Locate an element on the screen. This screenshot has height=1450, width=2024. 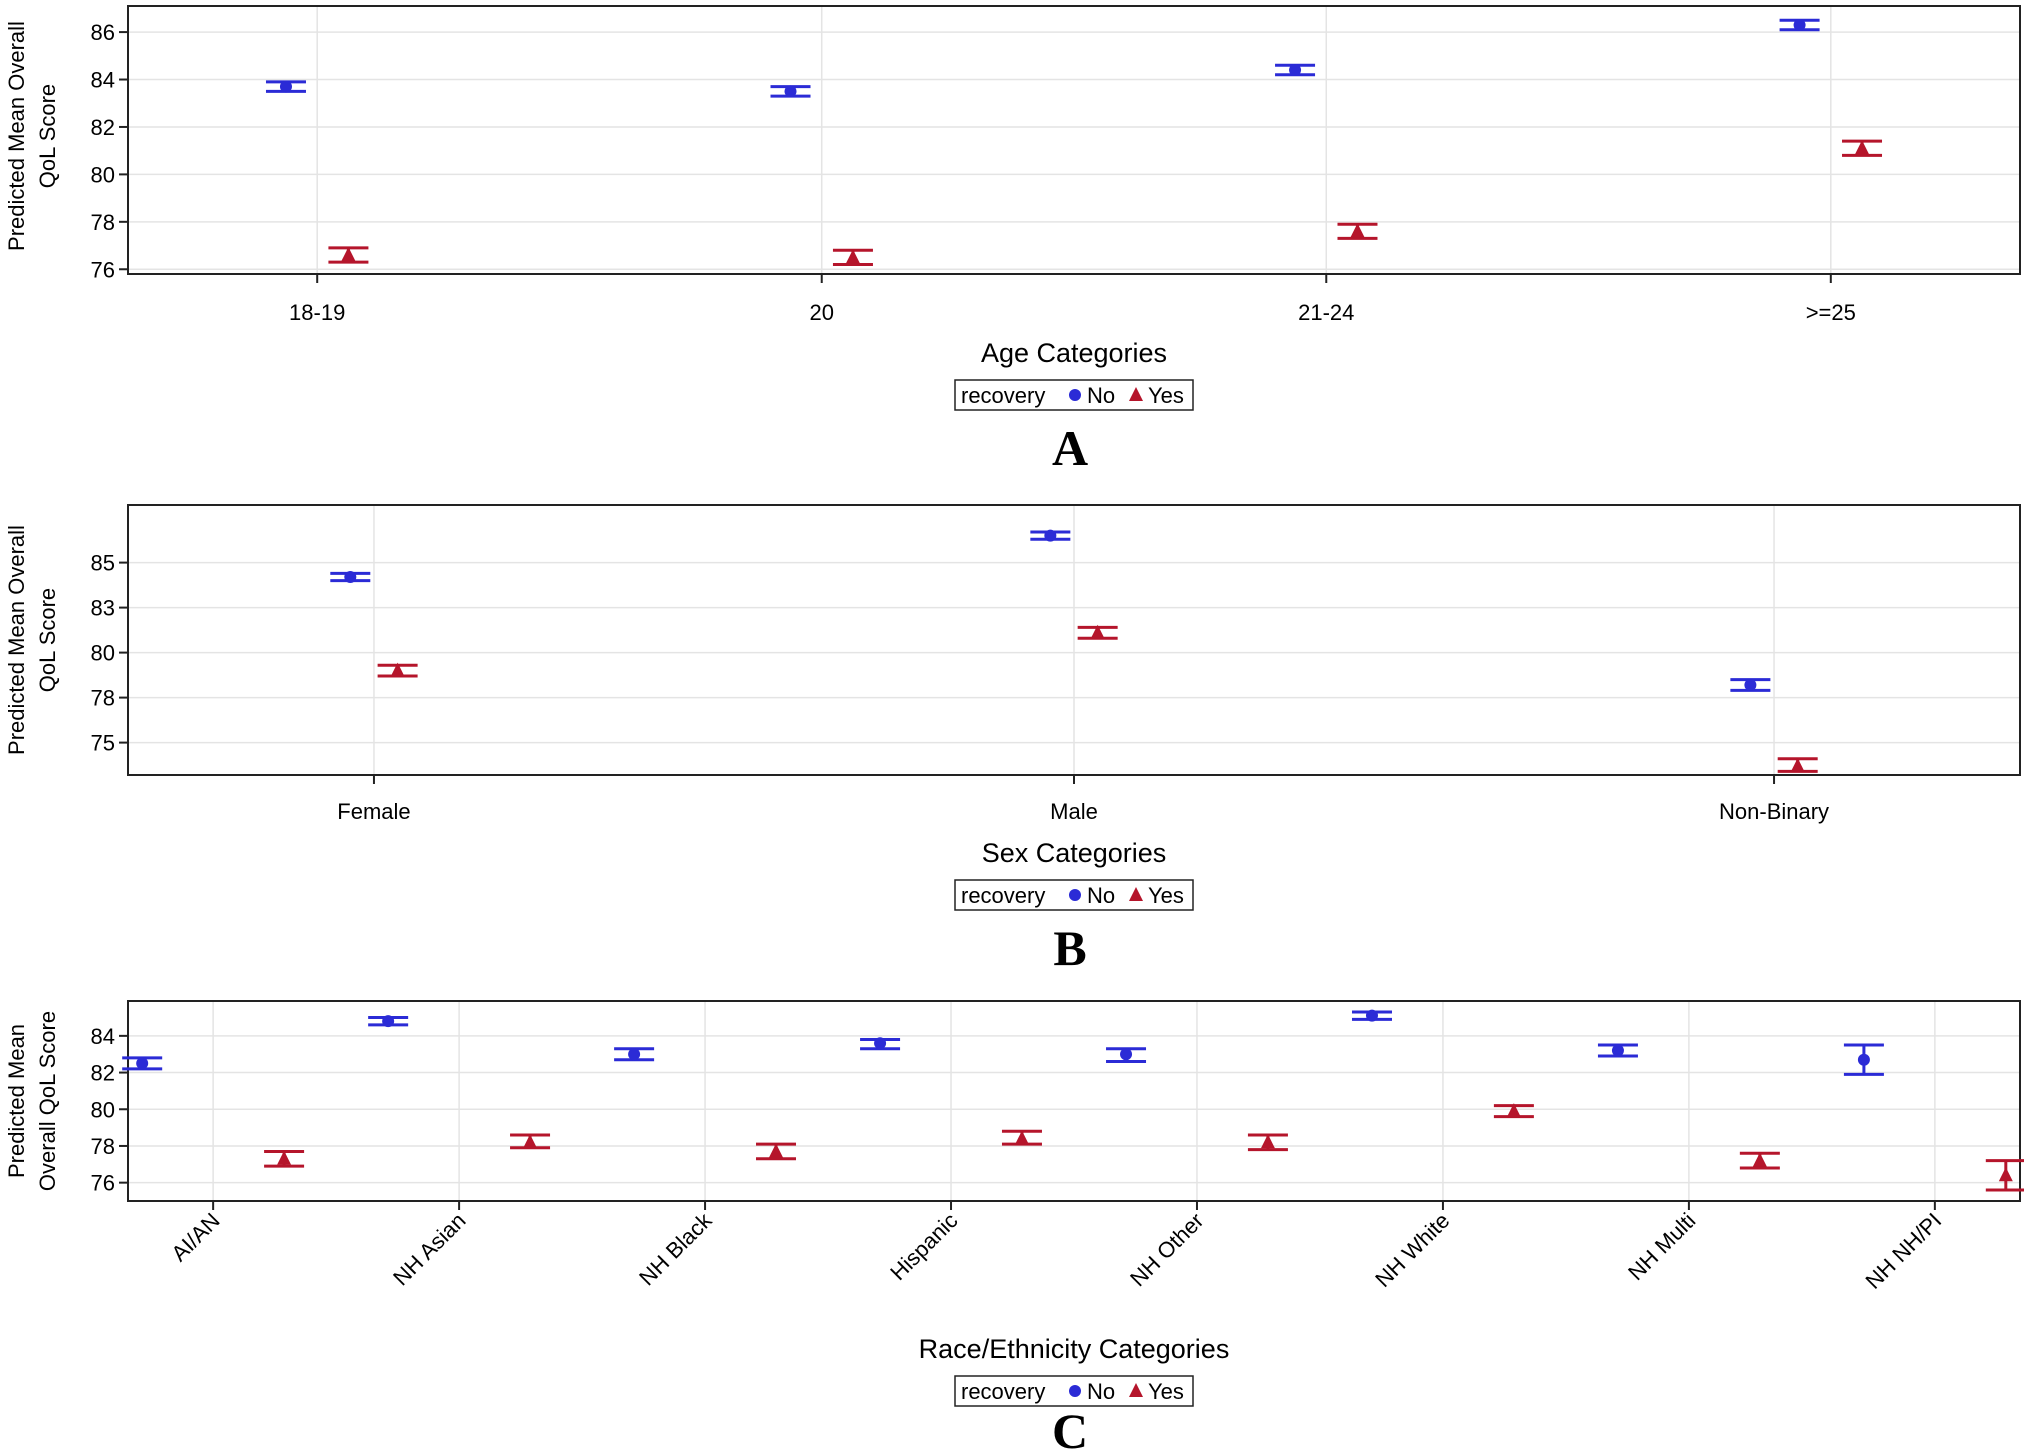
x-axis-title: Age Categories is located at coordinates (1074, 353).